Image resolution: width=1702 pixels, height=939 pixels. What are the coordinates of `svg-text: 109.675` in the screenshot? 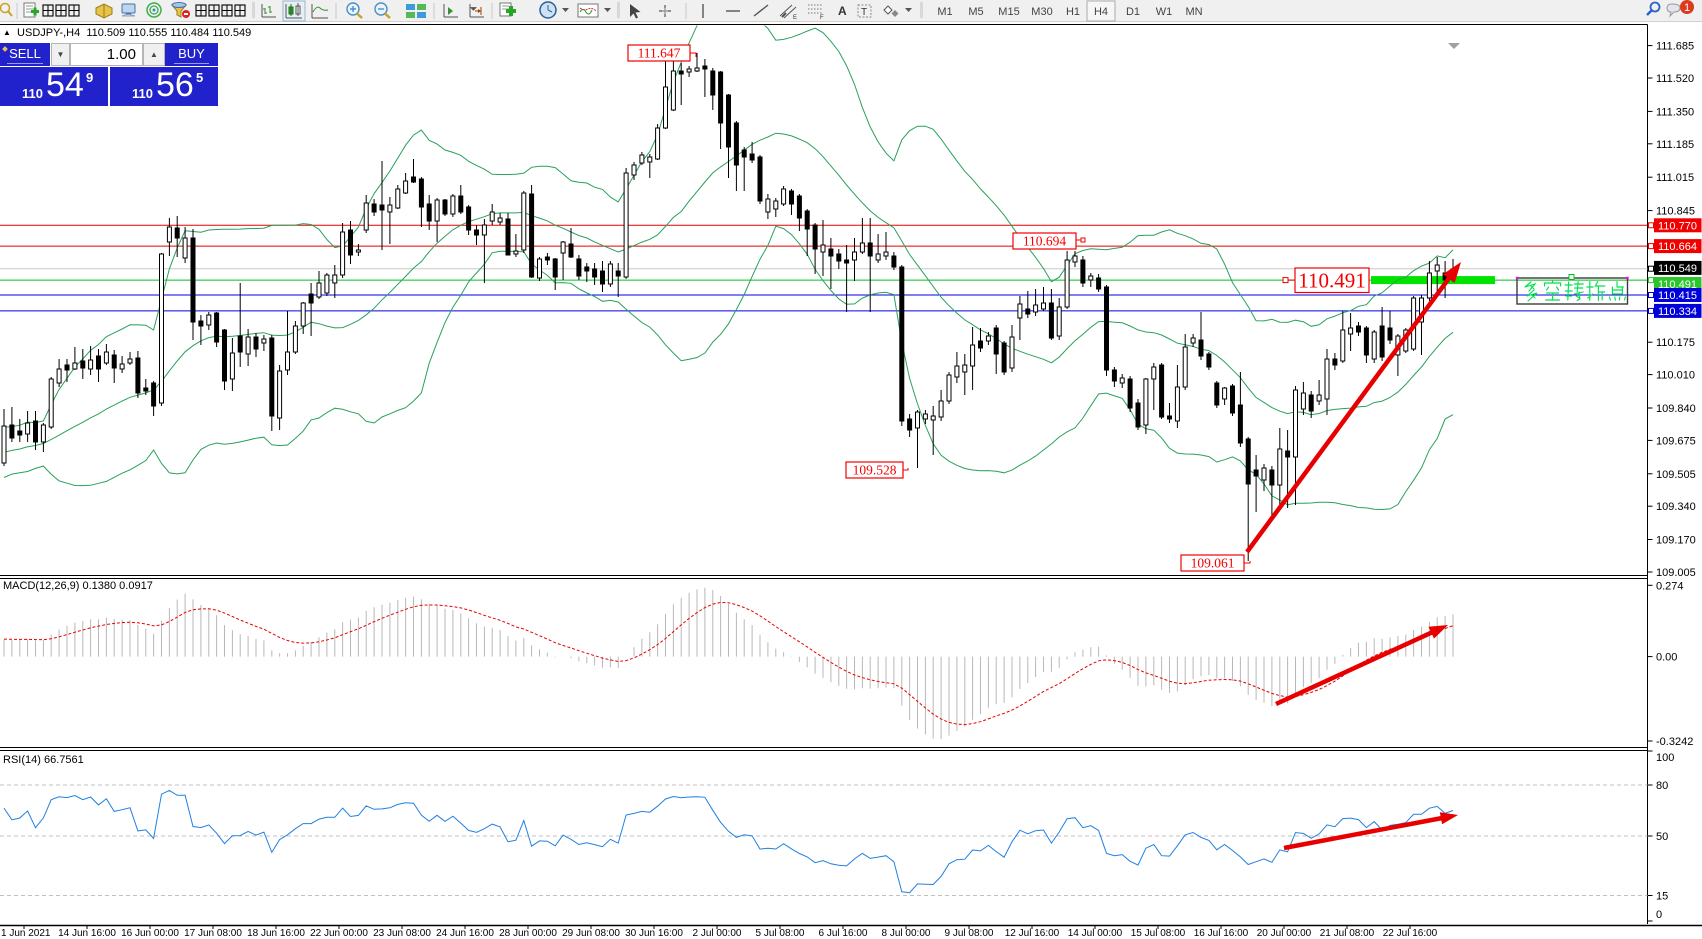 It's located at (1676, 441).